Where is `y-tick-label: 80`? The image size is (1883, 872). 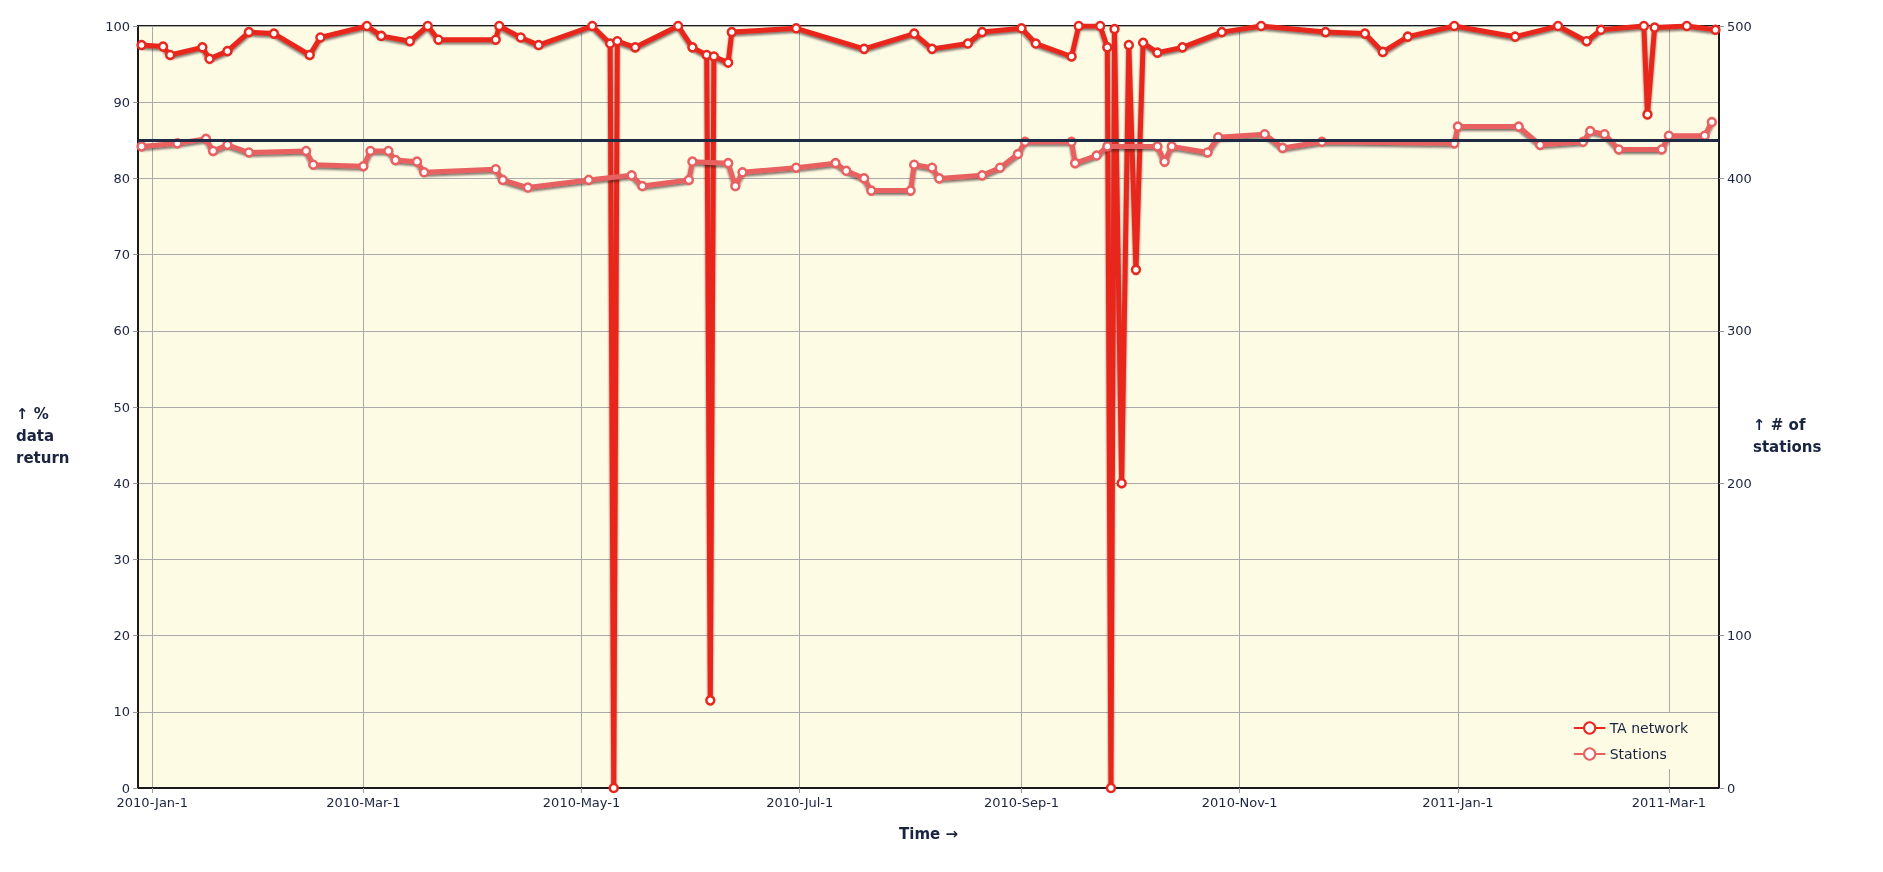
y-tick-label: 80 is located at coordinates (121, 178).